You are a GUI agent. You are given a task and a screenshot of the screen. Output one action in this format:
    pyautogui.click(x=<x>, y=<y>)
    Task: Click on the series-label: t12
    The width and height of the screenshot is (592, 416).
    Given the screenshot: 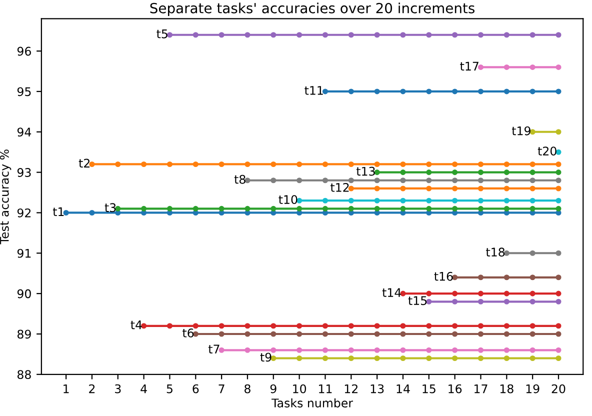 What is the action you would take?
    pyautogui.click(x=339, y=187)
    